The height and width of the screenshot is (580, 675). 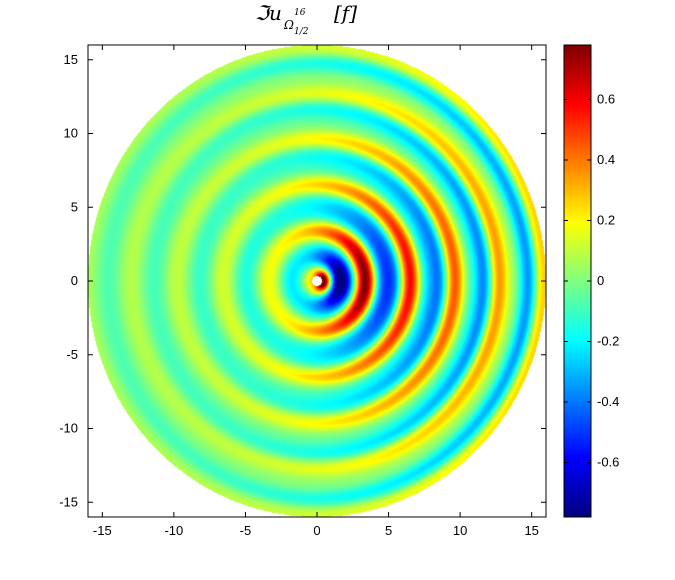 What do you see at coordinates (74, 206) in the screenshot?
I see `y-tick-label: 5` at bounding box center [74, 206].